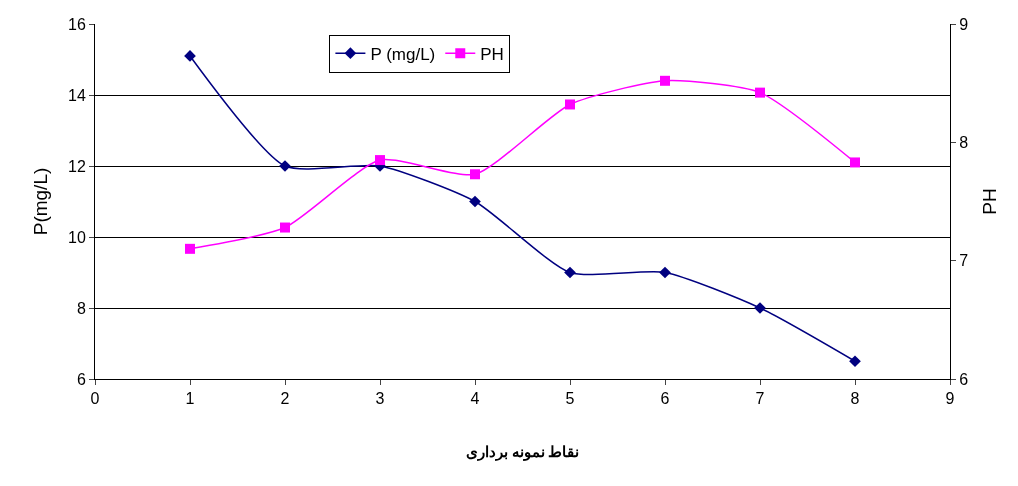 This screenshot has height=486, width=1018. I want to click on y-tick-label: 16, so click(77, 24).